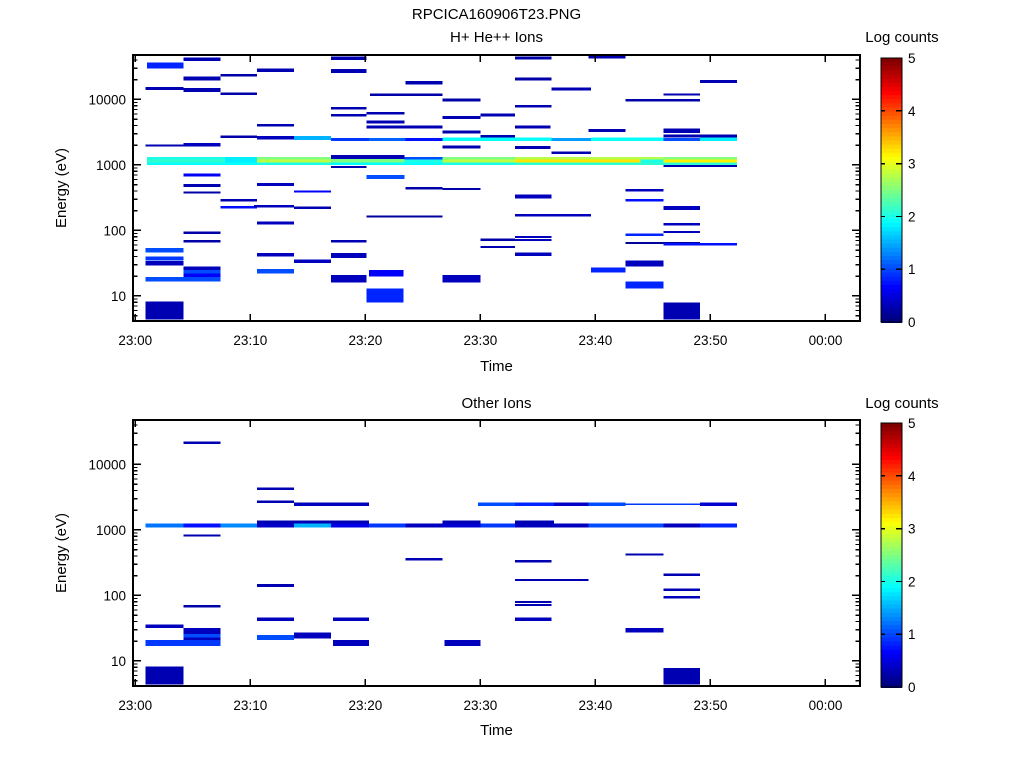 The height and width of the screenshot is (768, 1024). Describe the element at coordinates (902, 403) in the screenshot. I see `colorbar-2-label: Log counts` at that location.